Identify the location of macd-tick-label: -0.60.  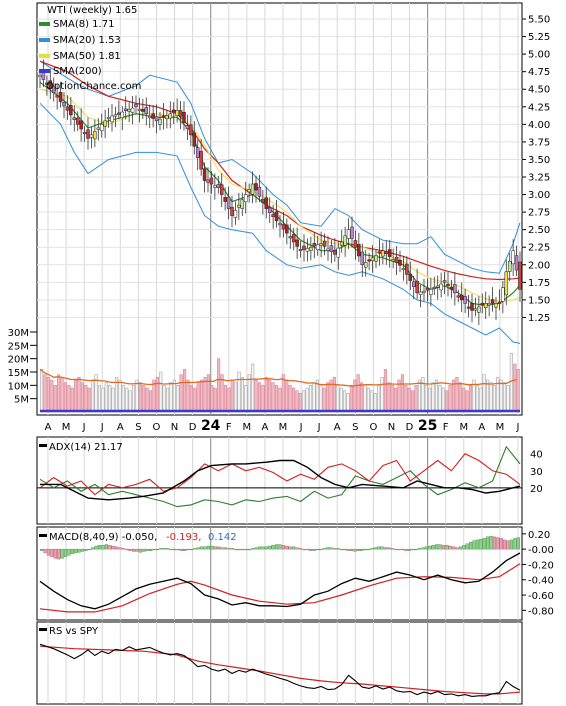
(541, 596).